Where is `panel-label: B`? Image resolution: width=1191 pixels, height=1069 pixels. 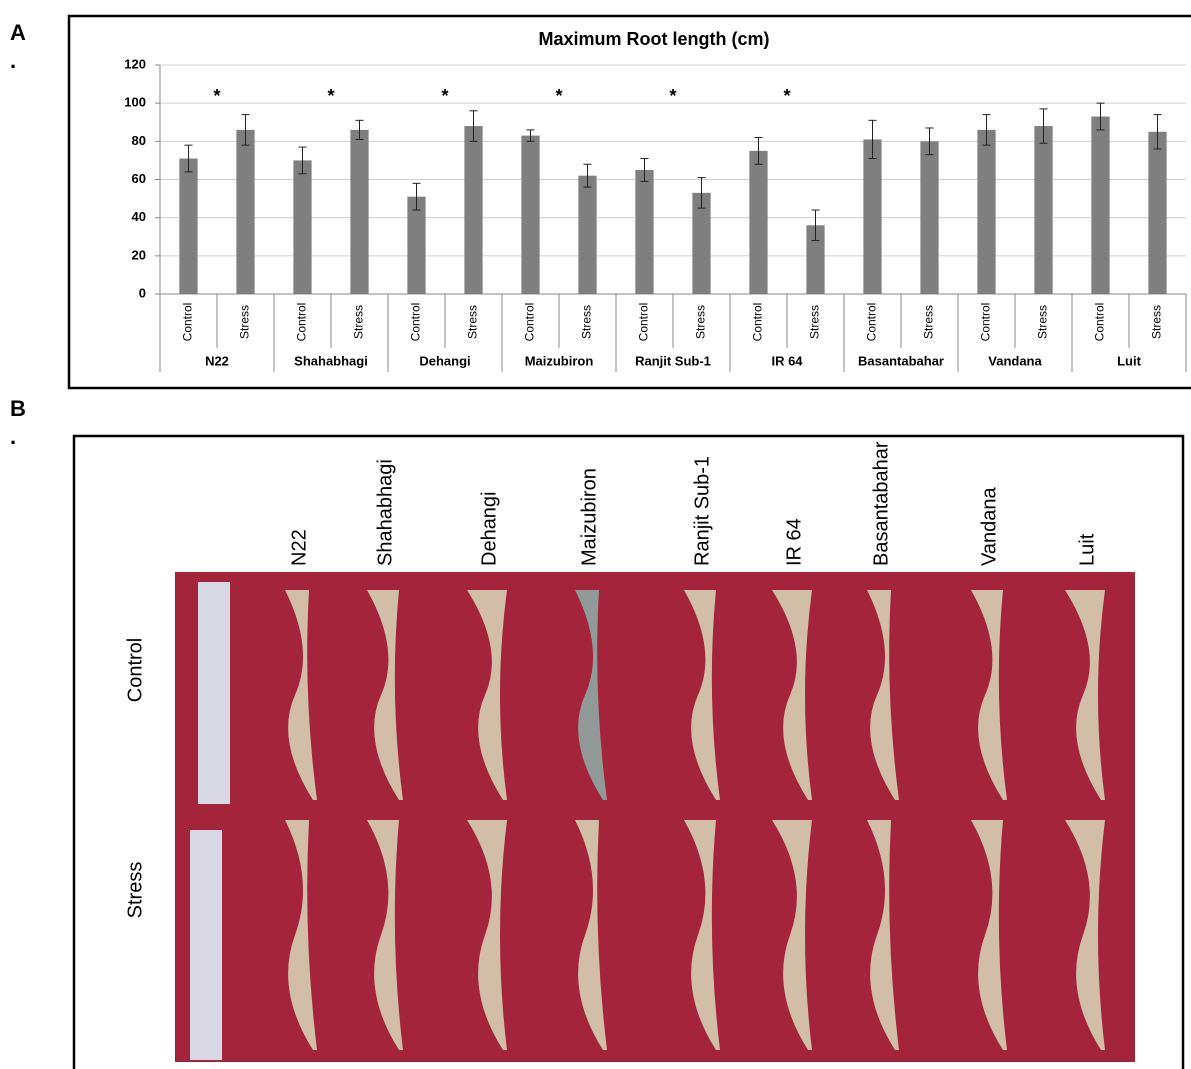 panel-label: B is located at coordinates (18, 408).